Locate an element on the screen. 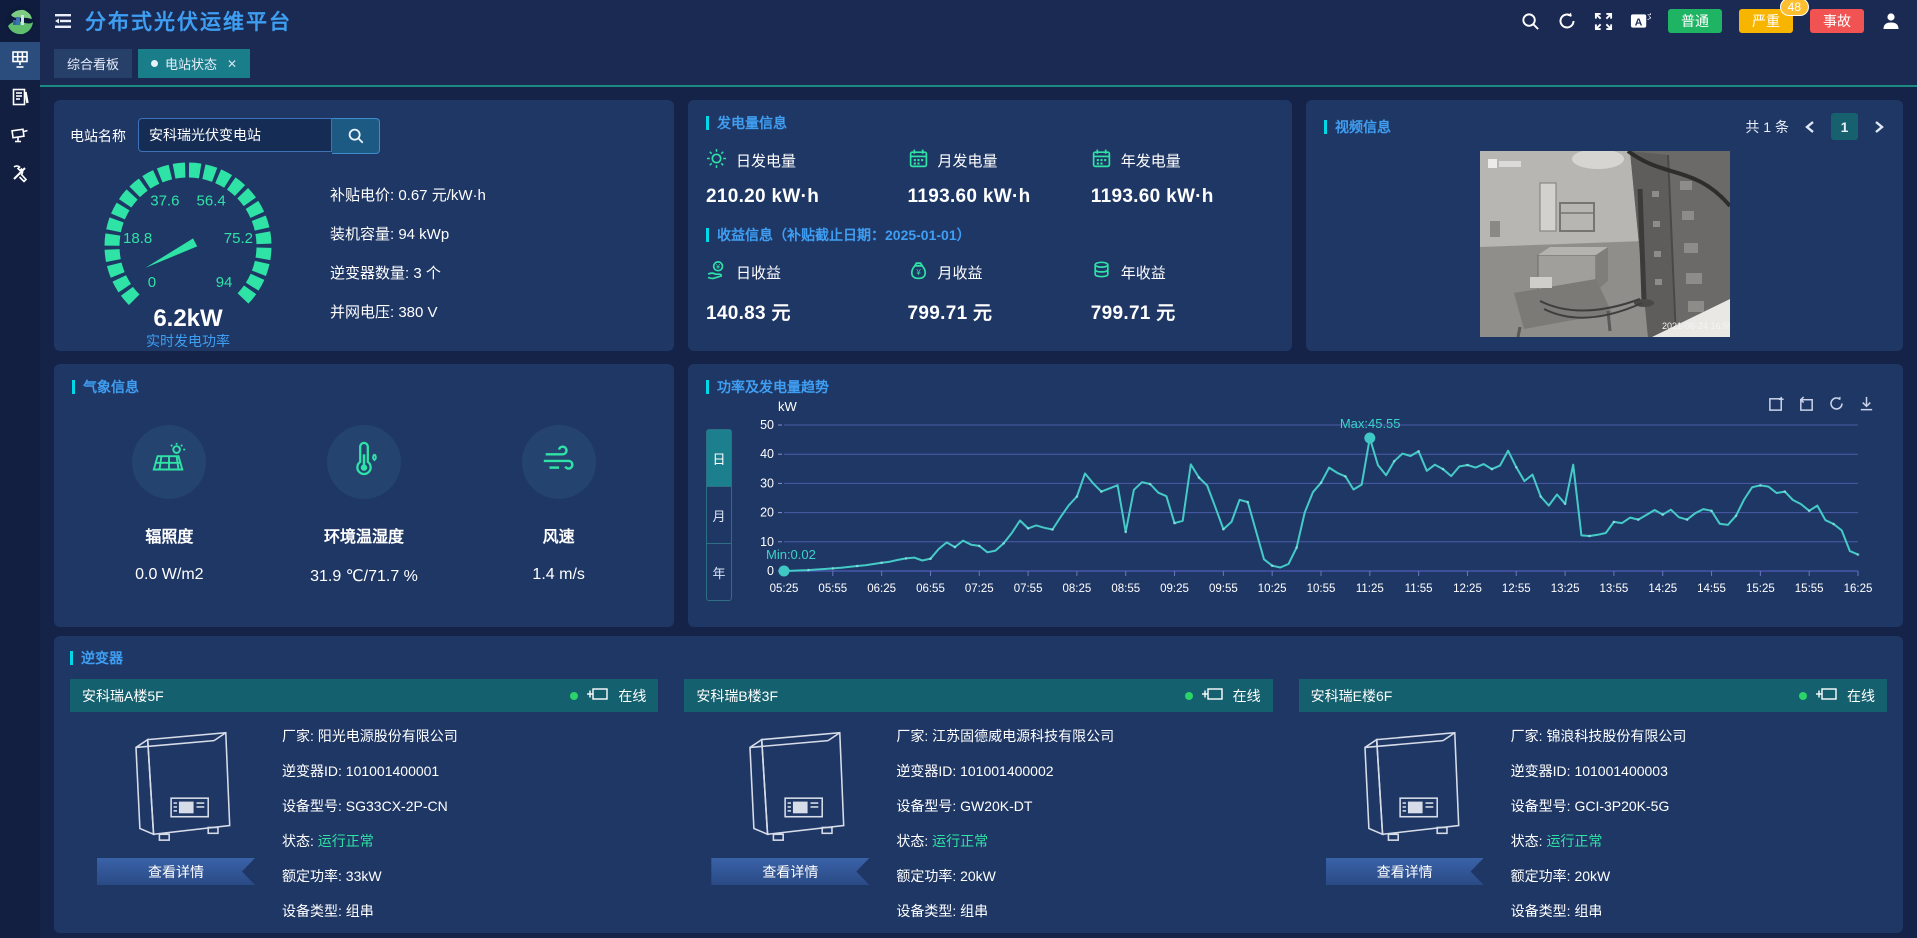 Image resolution: width=1917 pixels, height=938 pixels. online-status-text: 在线 is located at coordinates (1860, 695).